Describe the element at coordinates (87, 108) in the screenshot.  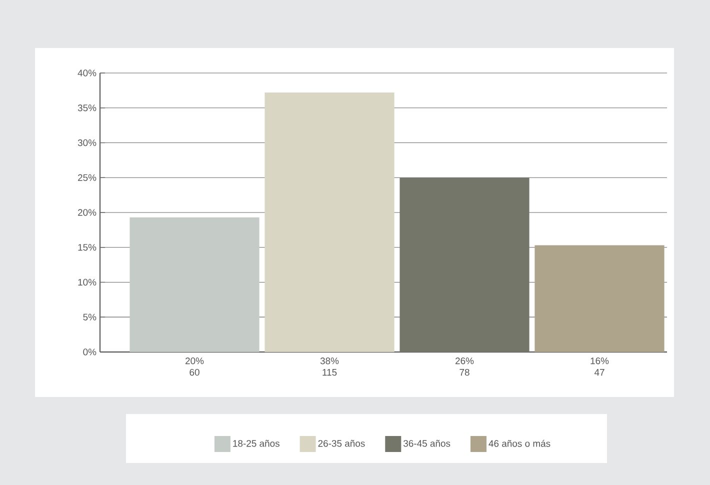
I see `y-tick-label: 35%` at that location.